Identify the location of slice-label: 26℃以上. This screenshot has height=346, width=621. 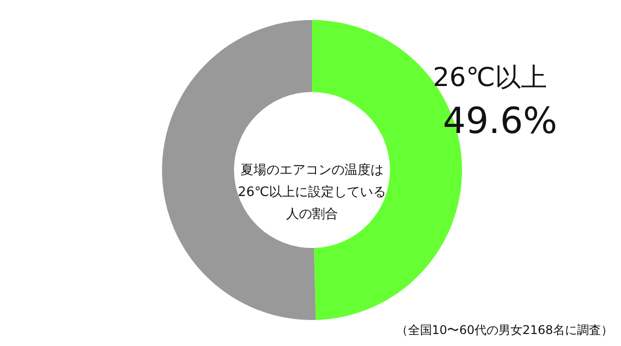
(490, 78).